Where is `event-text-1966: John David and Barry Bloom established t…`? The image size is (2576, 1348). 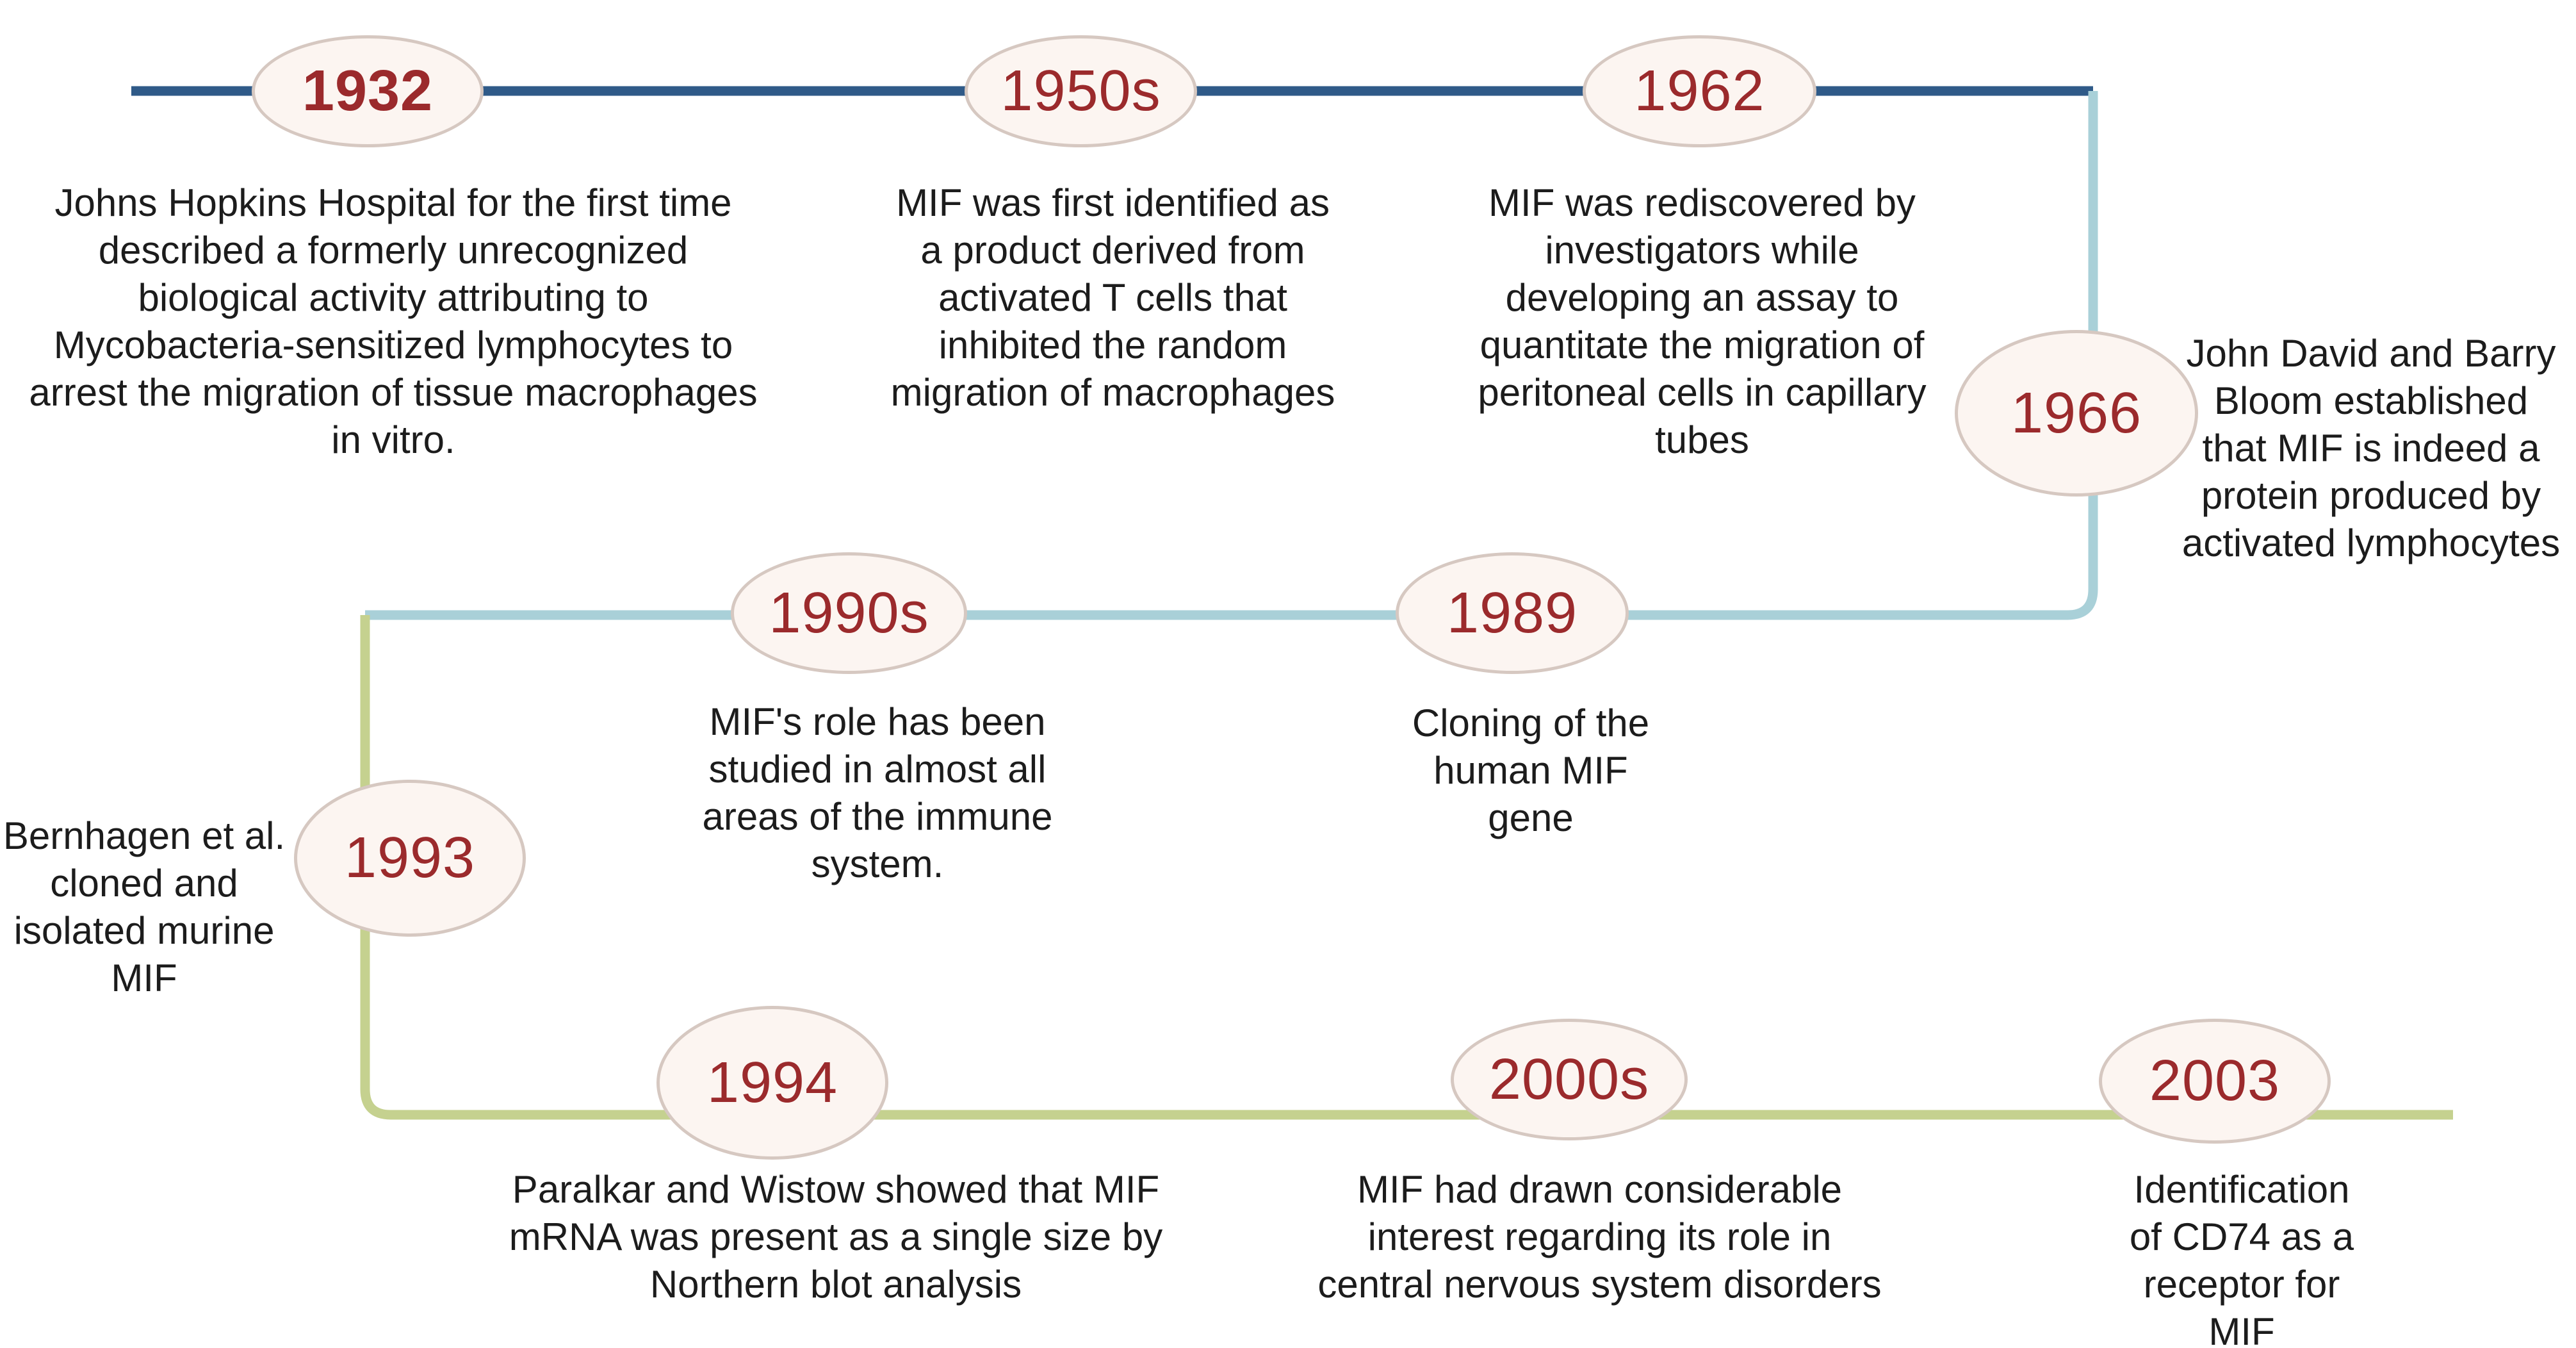
event-text-1966: John David and Barry Bloom established t… is located at coordinates (2371, 448).